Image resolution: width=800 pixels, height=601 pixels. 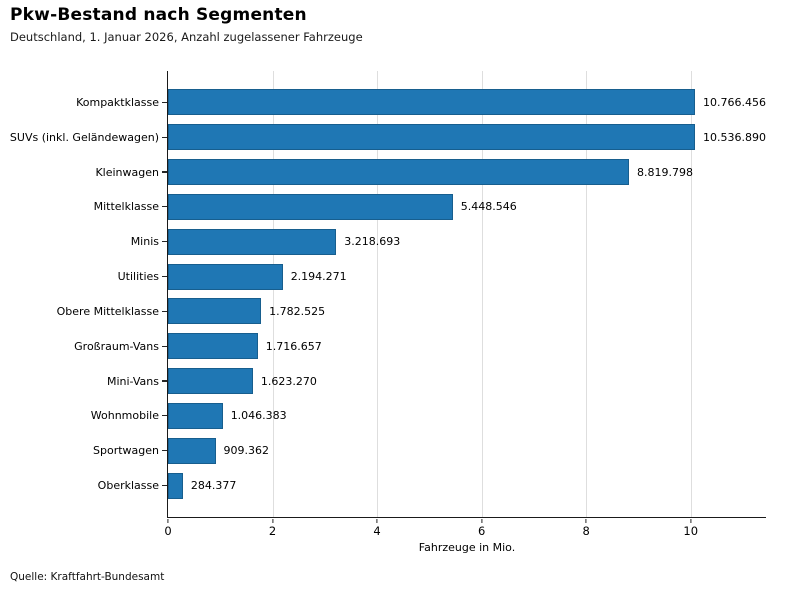 What do you see at coordinates (127, 172) in the screenshot?
I see `category-label: Kleinwagen` at bounding box center [127, 172].